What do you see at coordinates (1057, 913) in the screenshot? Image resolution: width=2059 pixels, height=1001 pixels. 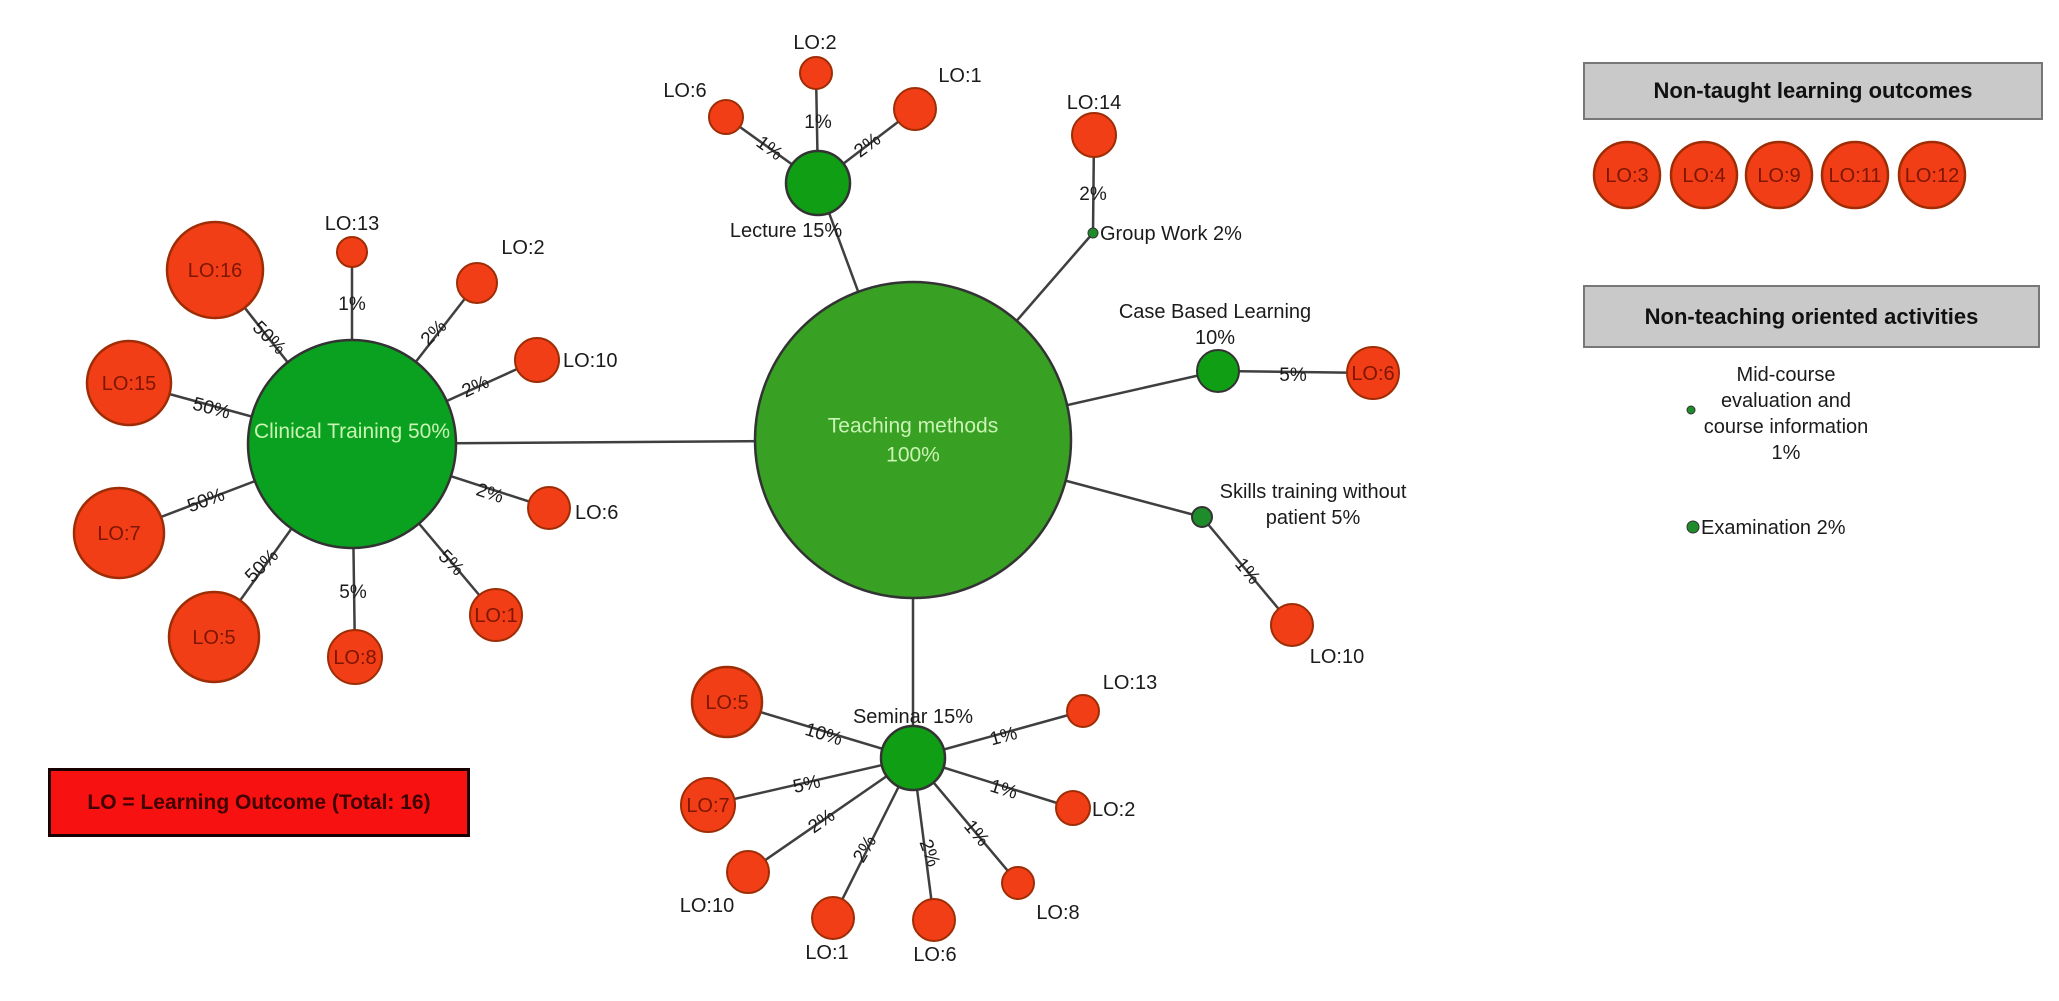 I see `text-sem-lo8-label: LO:8` at bounding box center [1057, 913].